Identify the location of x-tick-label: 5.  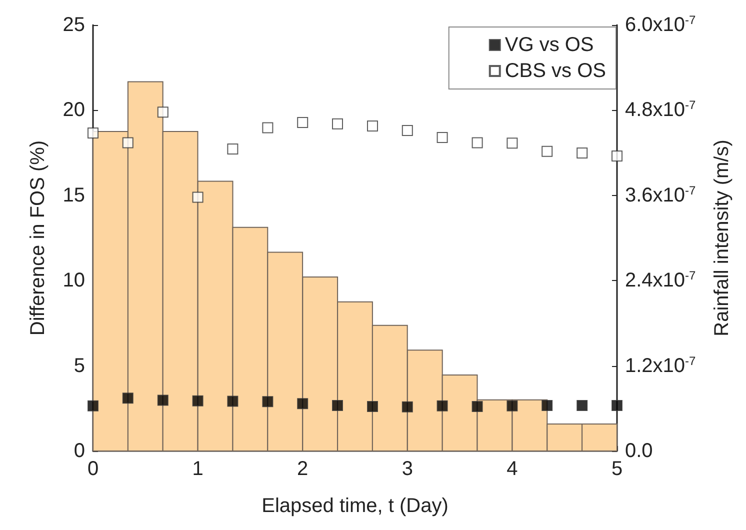
(617, 469).